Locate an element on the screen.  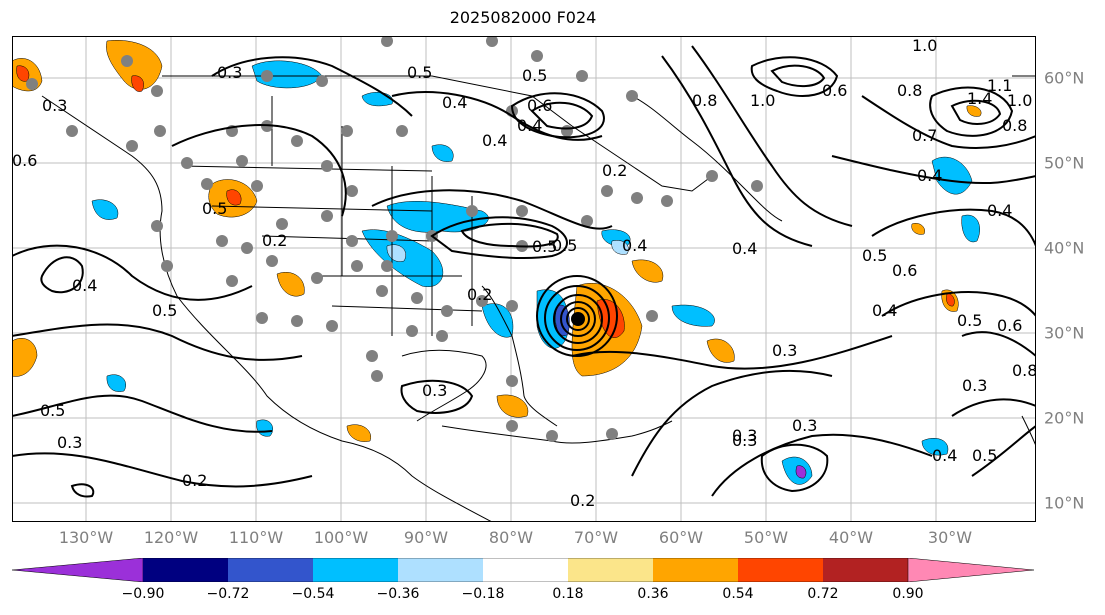
colorbar-tick: −0.18 is located at coordinates (483, 594).